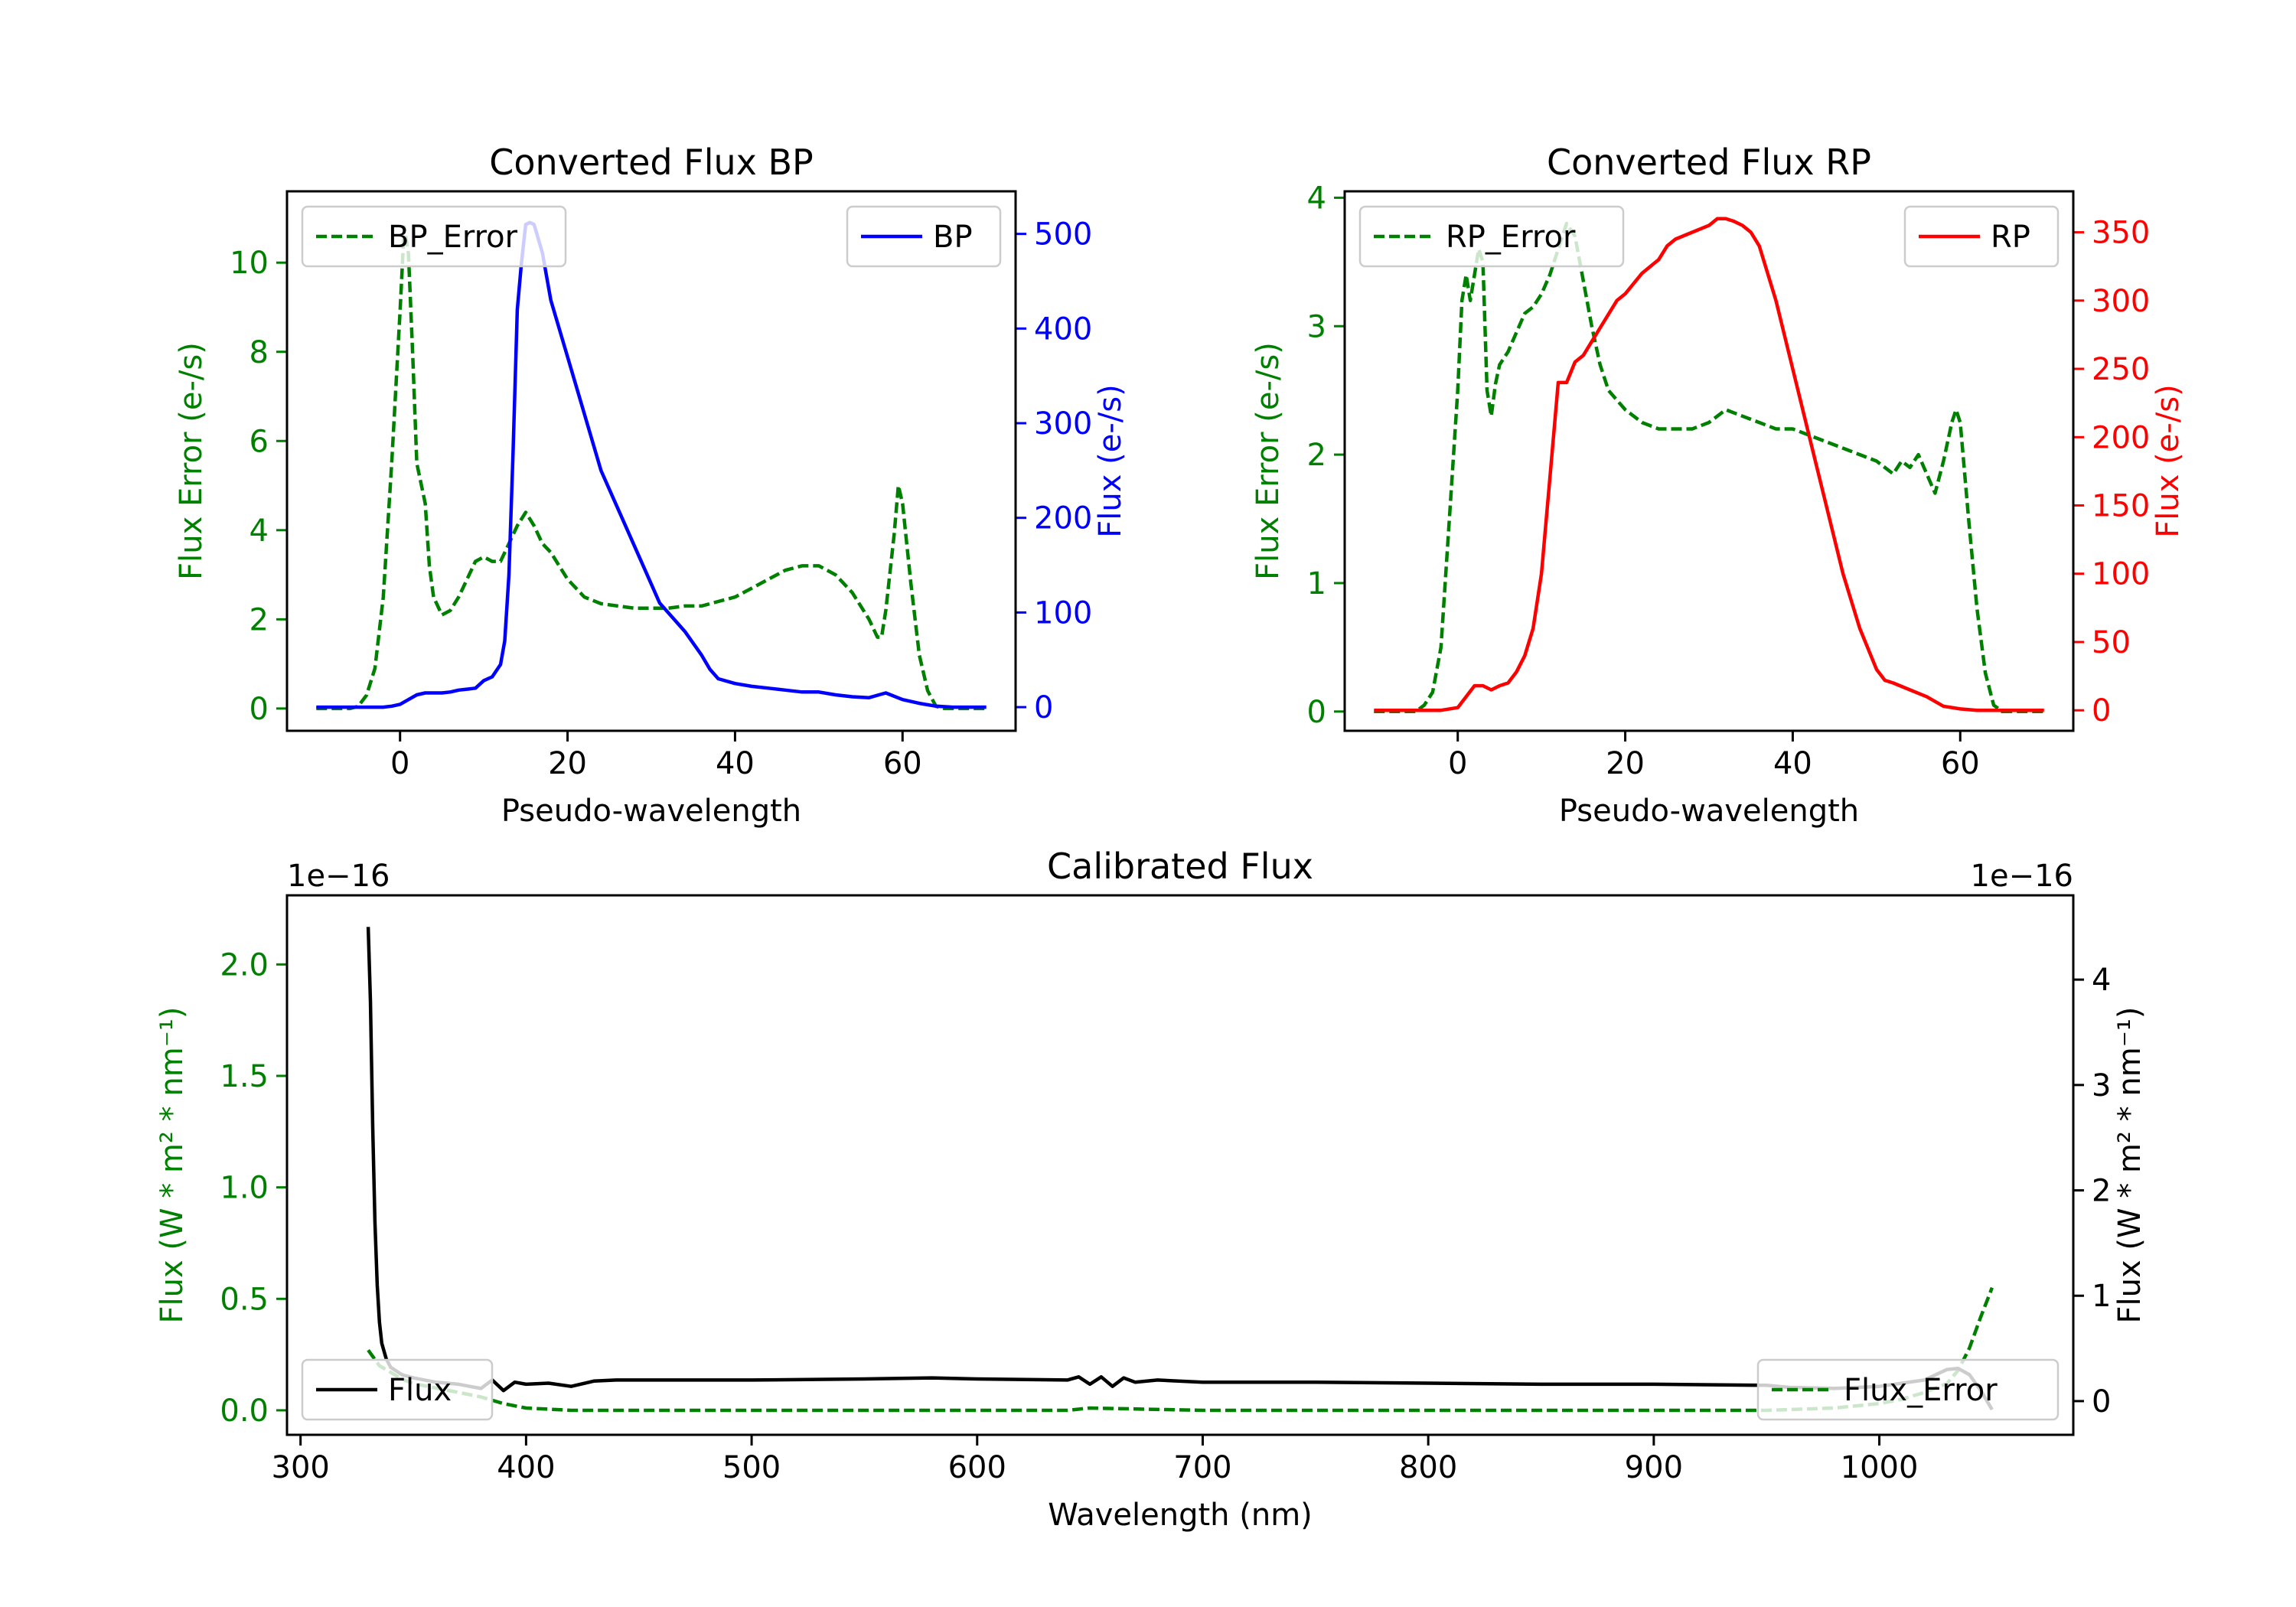 This screenshot has width=2296, height=1607. I want to click on legend-flux: Flux, so click(397, 1389).